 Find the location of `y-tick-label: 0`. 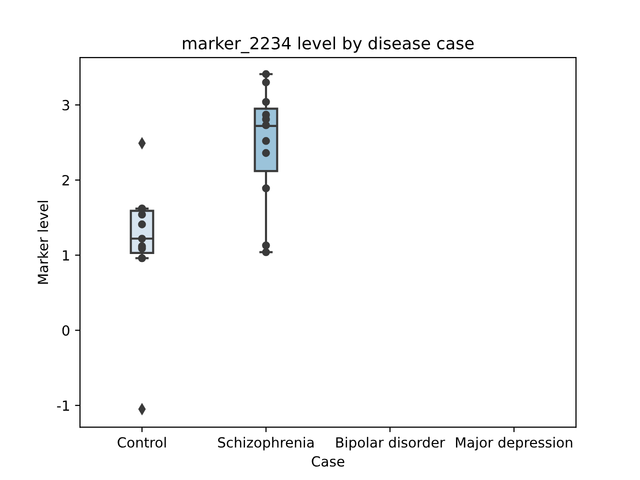

y-tick-label: 0 is located at coordinates (66, 330).